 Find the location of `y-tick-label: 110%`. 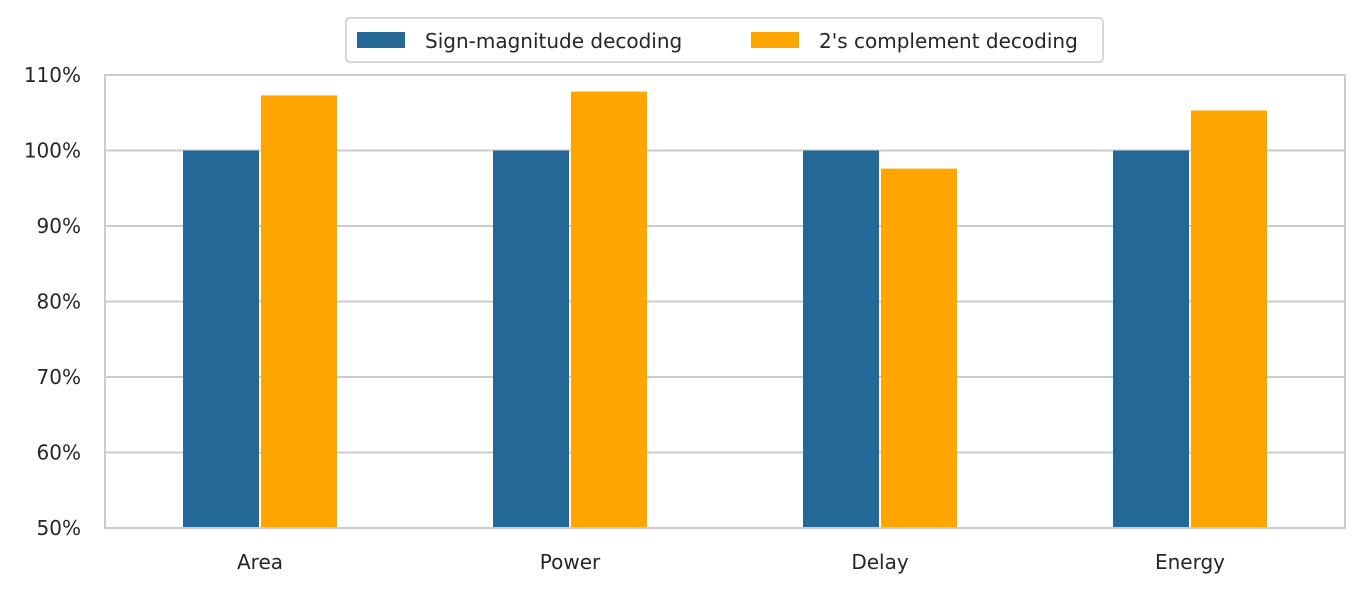

y-tick-label: 110% is located at coordinates (52, 75).